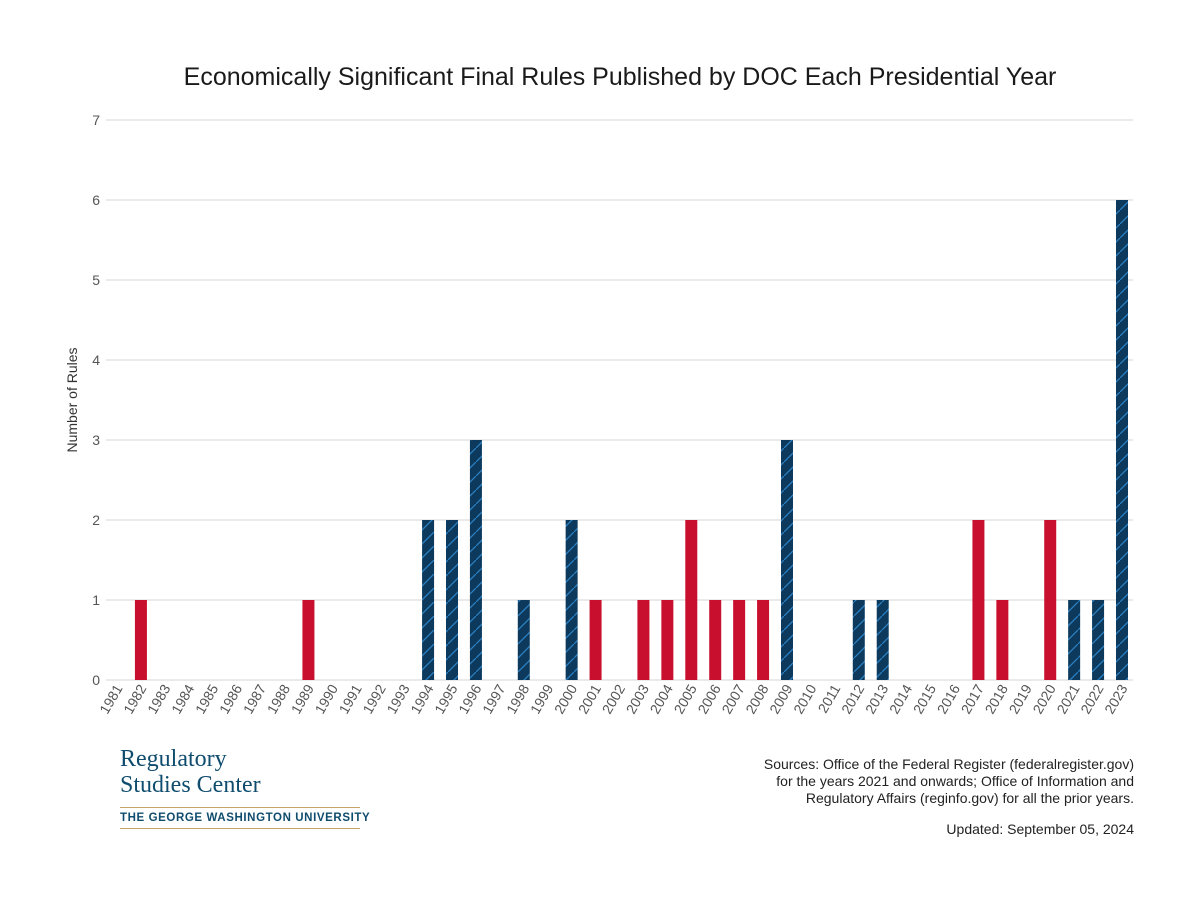 Image resolution: width=1200 pixels, height=900 pixels. What do you see at coordinates (350, 698) in the screenshot?
I see `x-tick-label: 1991` at bounding box center [350, 698].